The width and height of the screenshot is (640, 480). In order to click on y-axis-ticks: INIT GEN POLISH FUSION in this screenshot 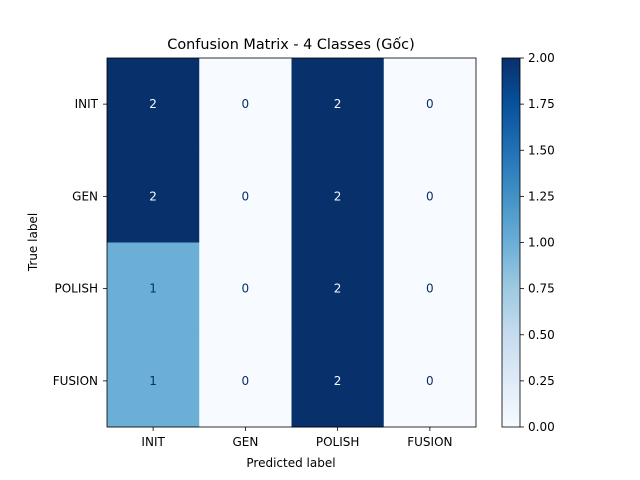, I will do `click(80, 242)`.